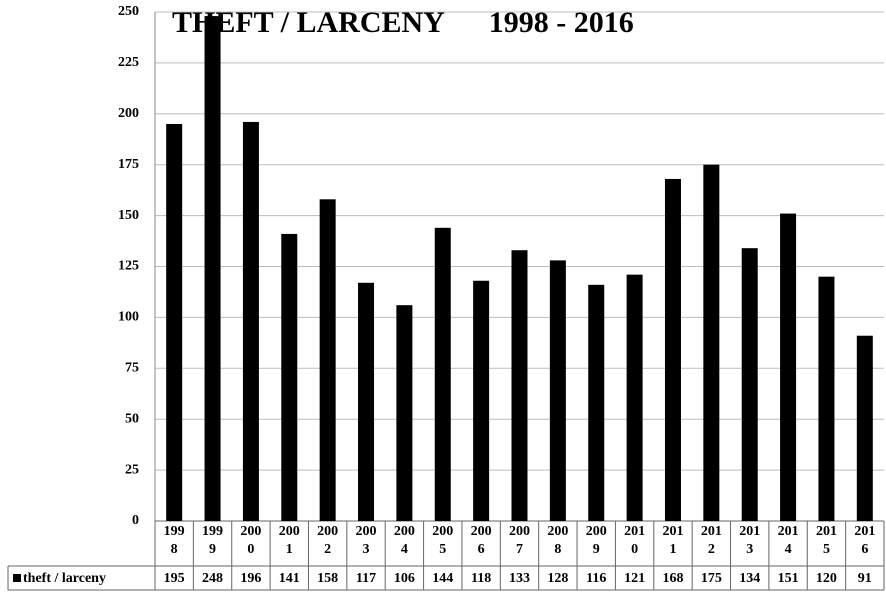 This screenshot has width=886, height=592. Describe the element at coordinates (519, 540) in the screenshot. I see `x-tick-label: 2007` at that location.